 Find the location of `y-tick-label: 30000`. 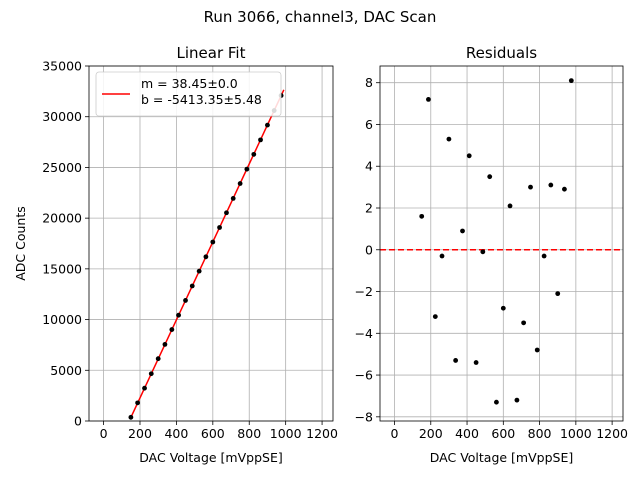

y-tick-label: 30000 is located at coordinates (62, 116).